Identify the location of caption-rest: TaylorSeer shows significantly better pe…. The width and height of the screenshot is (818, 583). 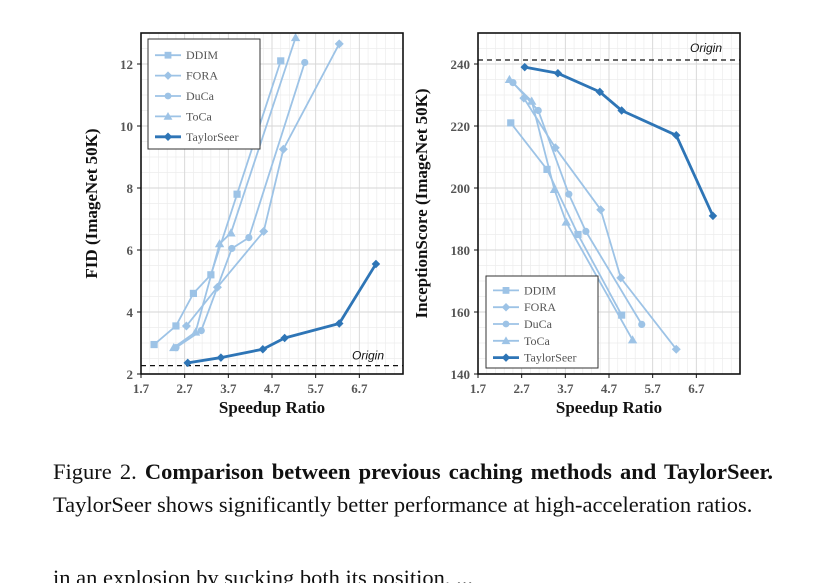
(403, 504).